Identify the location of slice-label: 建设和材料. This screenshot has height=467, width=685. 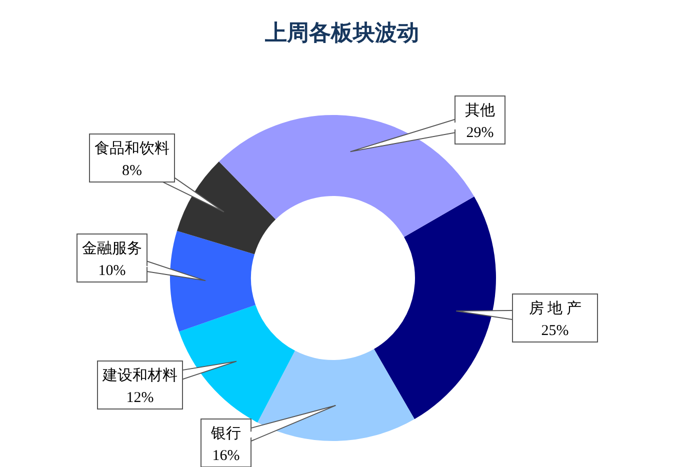
(140, 375).